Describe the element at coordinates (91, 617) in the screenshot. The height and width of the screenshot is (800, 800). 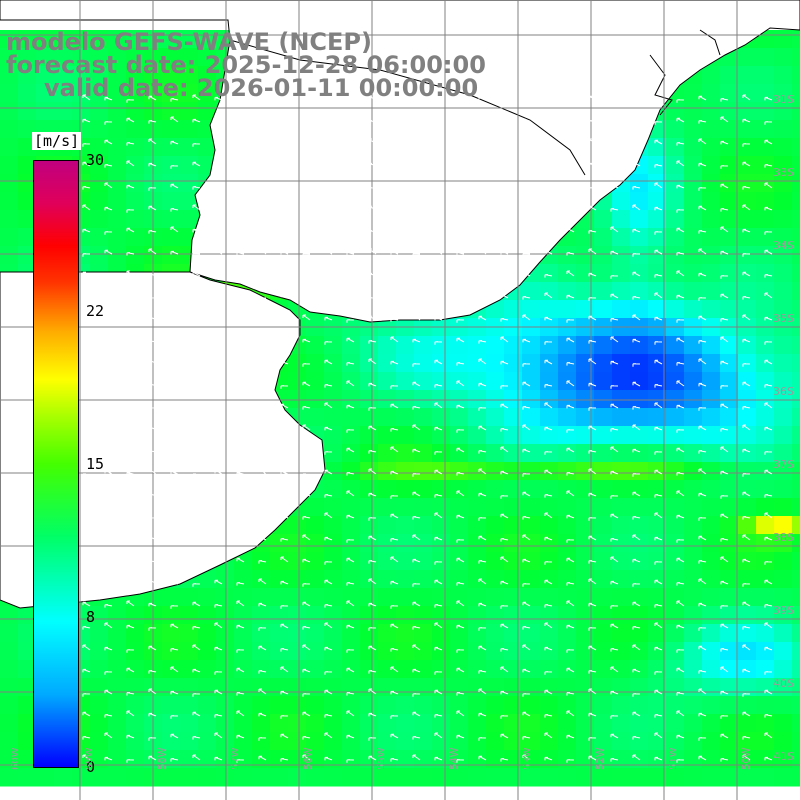
I see `colorbar-tick-label: 8` at that location.